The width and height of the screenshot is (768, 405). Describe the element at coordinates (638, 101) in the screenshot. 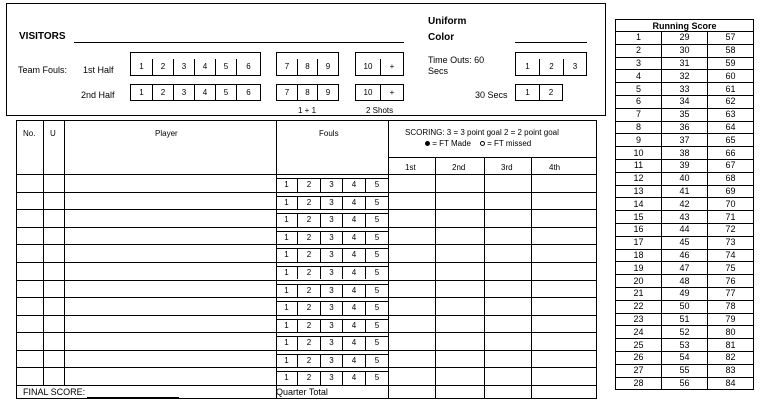

I see `running-score-cell: 6` at that location.